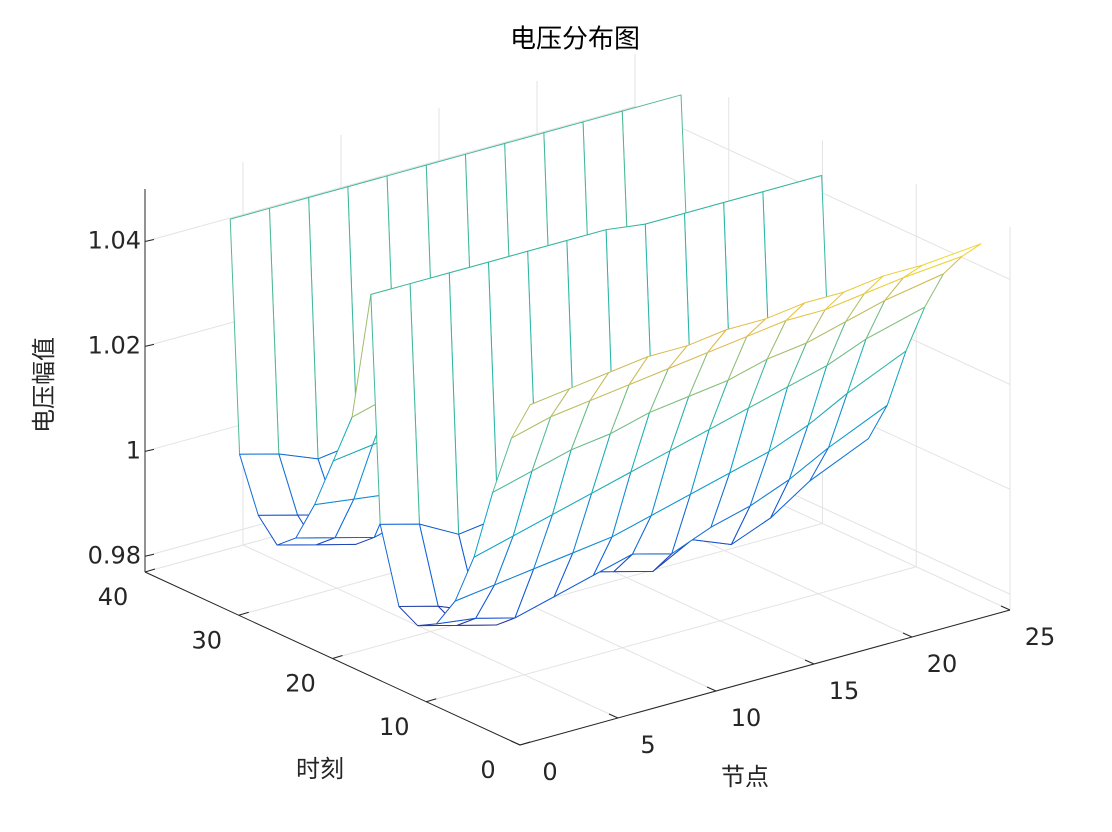 The image size is (1112, 832). Describe the element at coordinates (113, 597) in the screenshot. I see `y-tick-label: 40` at that location.